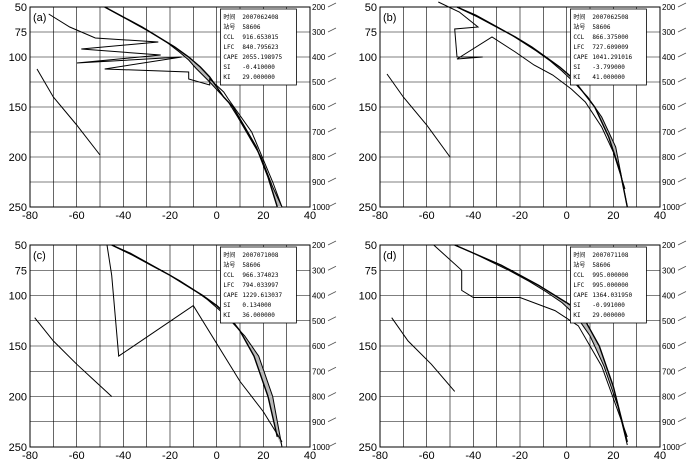 The image size is (700, 467). I want to click on x-tick-label: -20, so click(520, 216).